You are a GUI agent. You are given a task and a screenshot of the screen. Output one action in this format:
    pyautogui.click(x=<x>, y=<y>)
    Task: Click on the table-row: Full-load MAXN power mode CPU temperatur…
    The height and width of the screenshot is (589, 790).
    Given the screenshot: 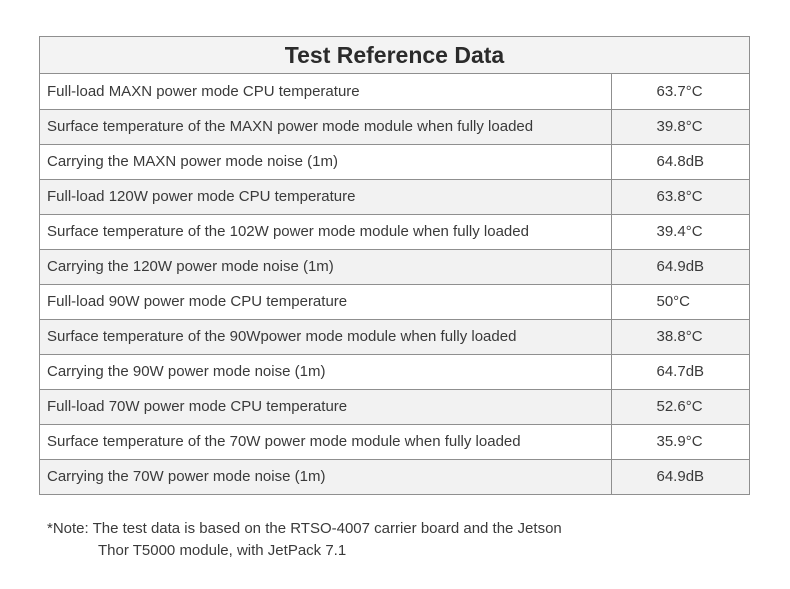 What is the action you would take?
    pyautogui.click(x=394, y=92)
    